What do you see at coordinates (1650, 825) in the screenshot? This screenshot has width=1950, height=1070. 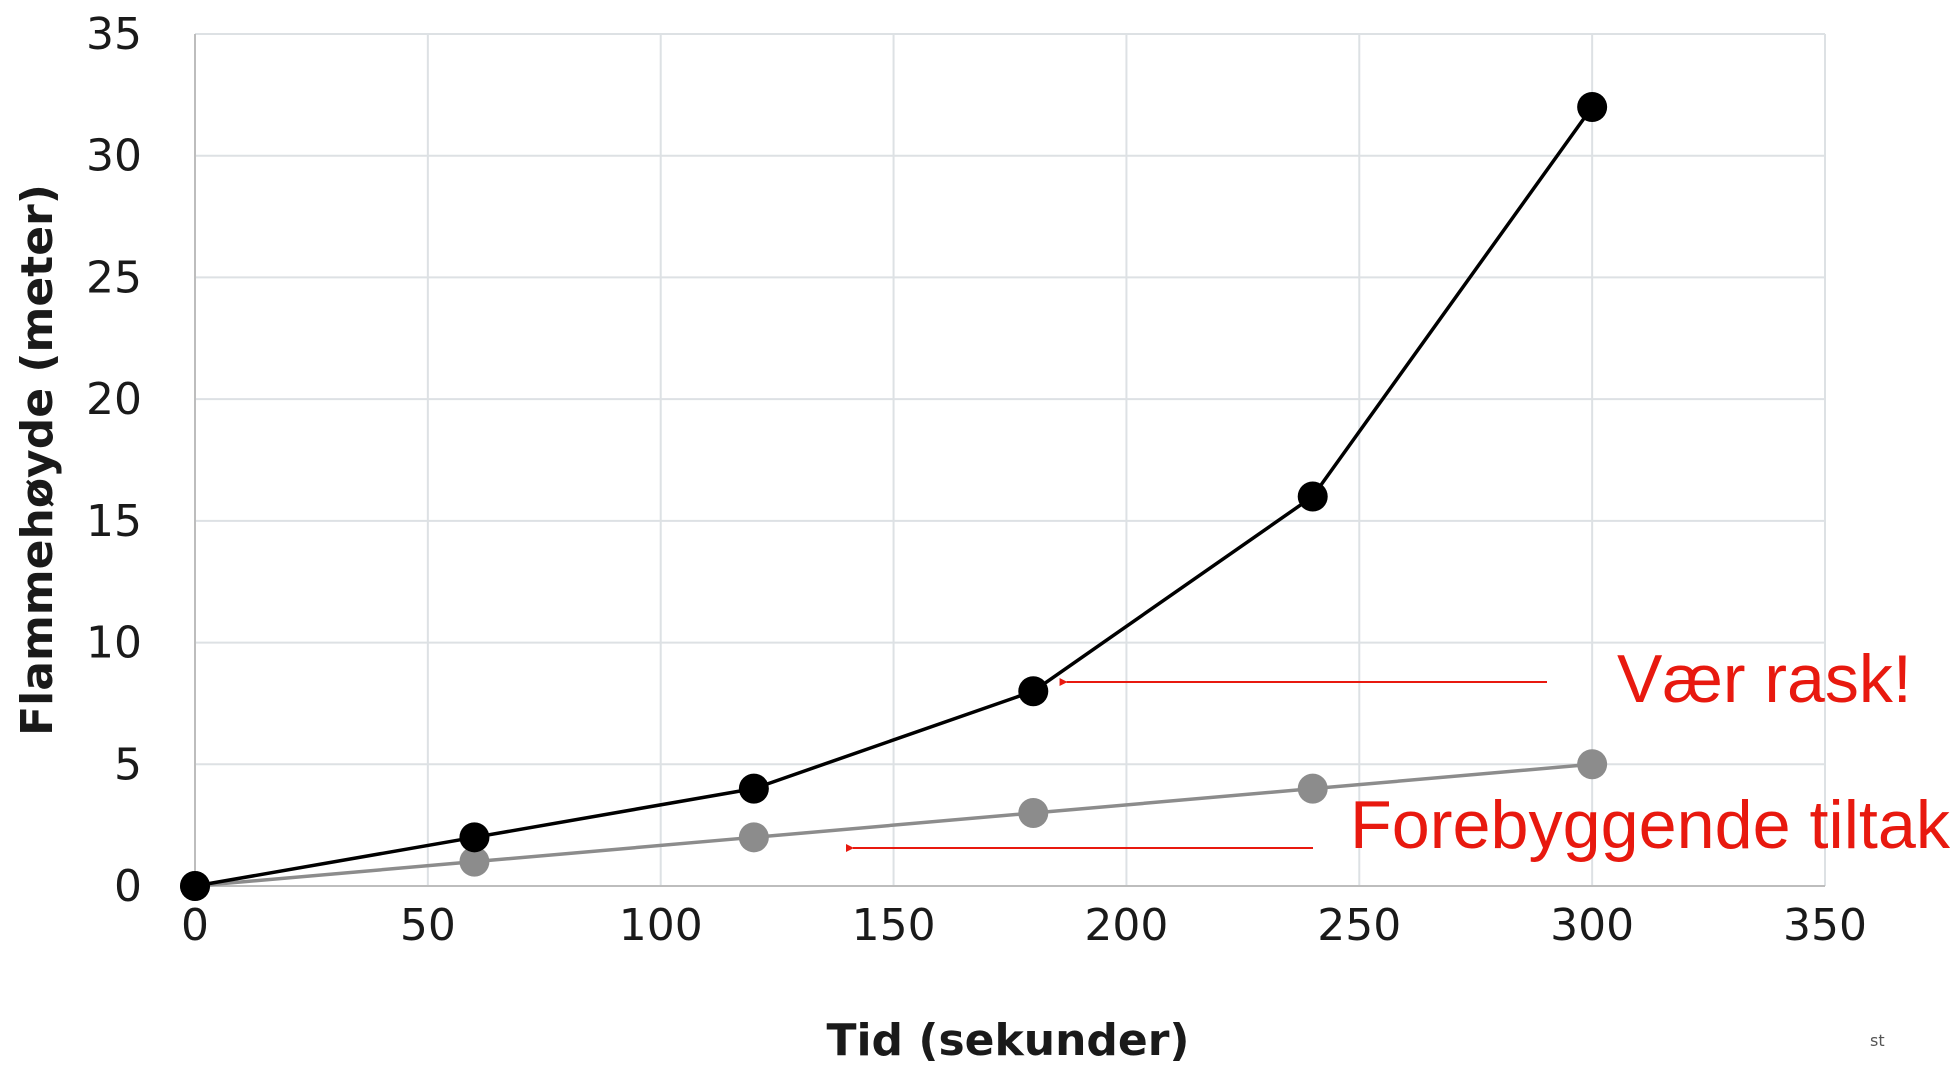 I see `annotation-text-2: Forebyggende tiltak` at bounding box center [1650, 825].